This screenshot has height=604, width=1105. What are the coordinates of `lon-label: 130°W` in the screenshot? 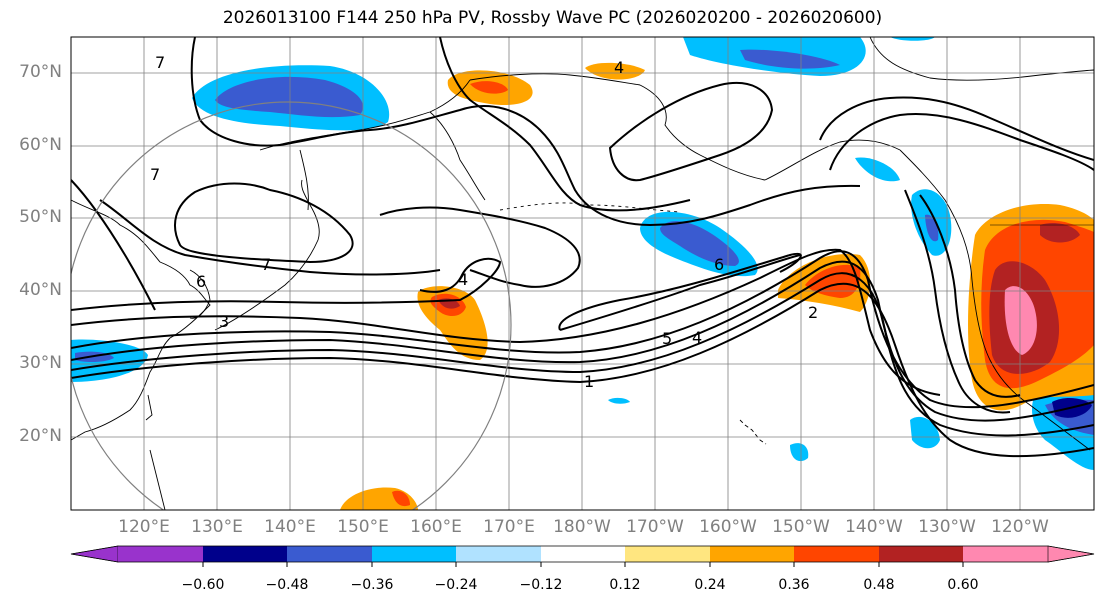 It's located at (947, 527).